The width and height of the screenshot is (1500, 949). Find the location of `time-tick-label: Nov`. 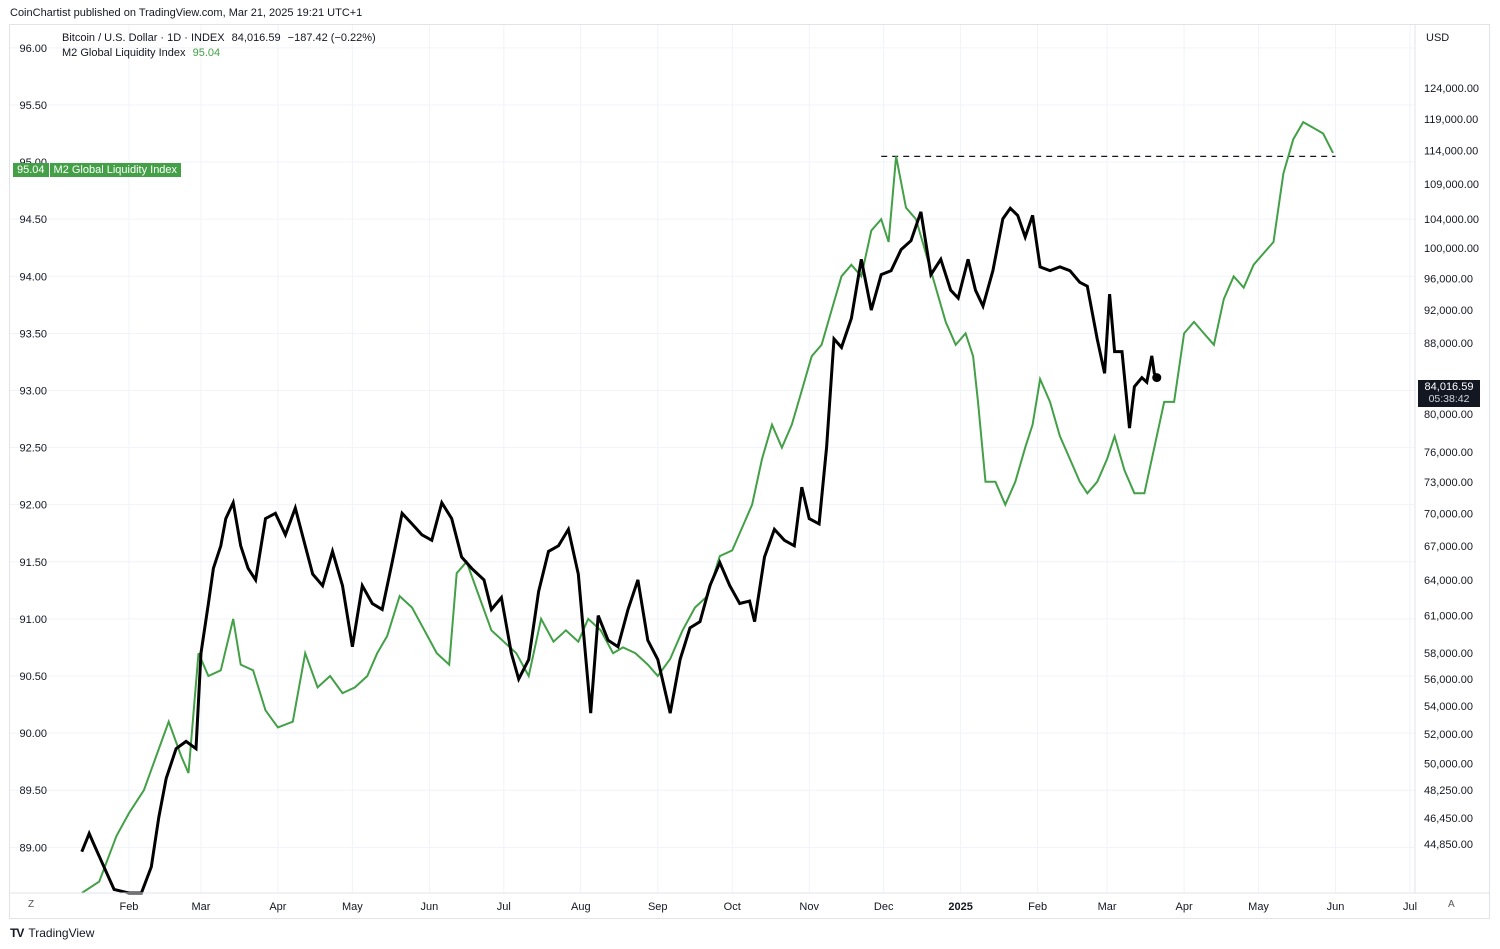

time-tick-label: Nov is located at coordinates (809, 907).